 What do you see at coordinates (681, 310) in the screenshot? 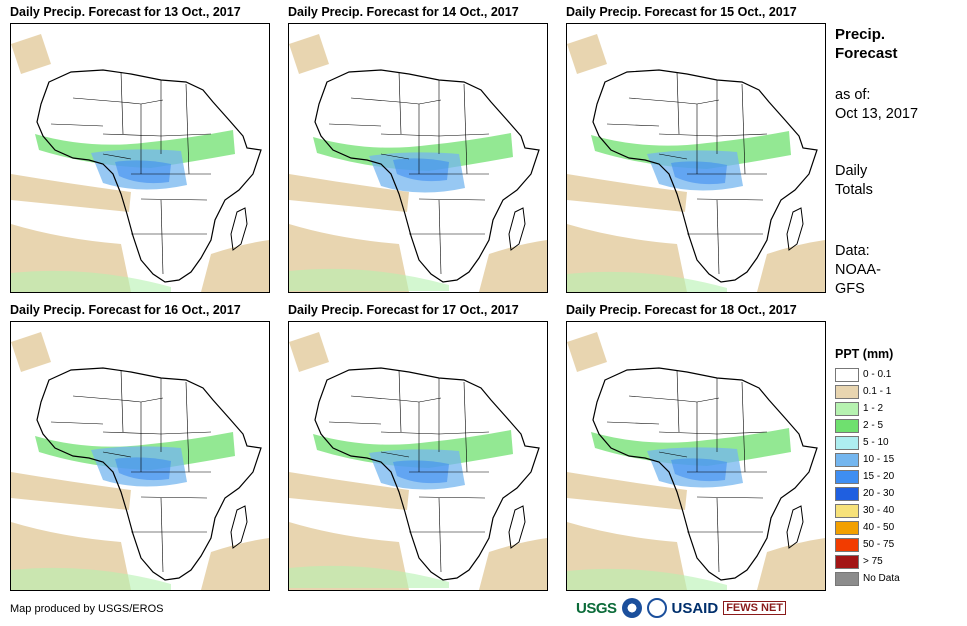
I see `panel-title: Daily Precip. Forecast for 18 Oct., 2017` at bounding box center [681, 310].